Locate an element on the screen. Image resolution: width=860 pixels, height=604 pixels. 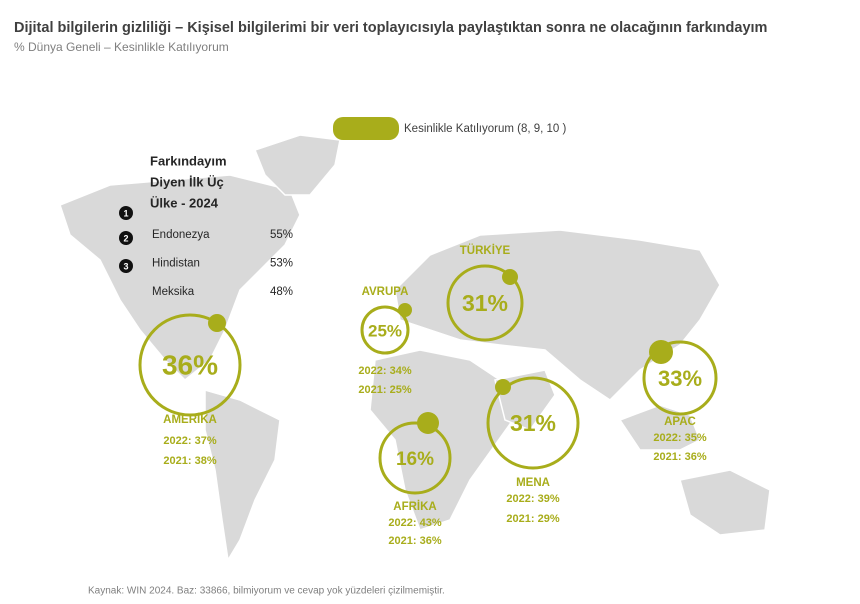
region-name: AFRİKA is located at coordinates (414, 506).